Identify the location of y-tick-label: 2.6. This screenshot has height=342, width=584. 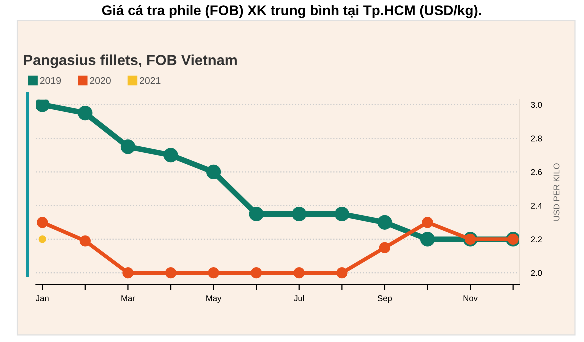
(536, 172).